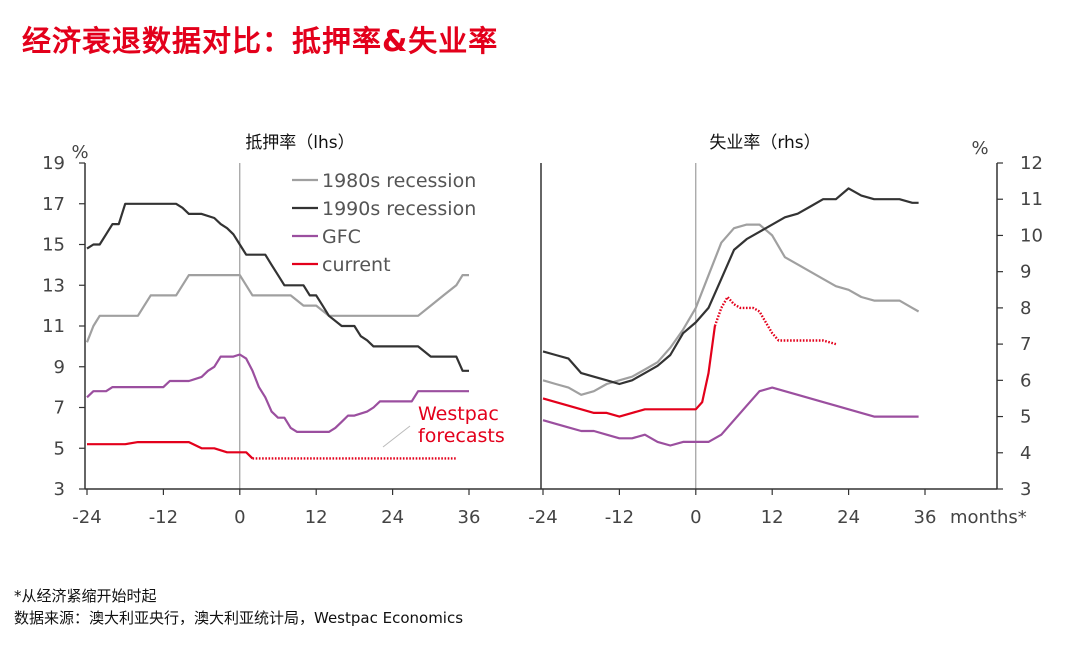 Image resolution: width=1080 pixels, height=653 pixels. What do you see at coordinates (239, 618) in the screenshot?
I see `footnote-source: 数据来源：澳大利亚央行，澳大利亚统计局，Westpac Economics` at bounding box center [239, 618].